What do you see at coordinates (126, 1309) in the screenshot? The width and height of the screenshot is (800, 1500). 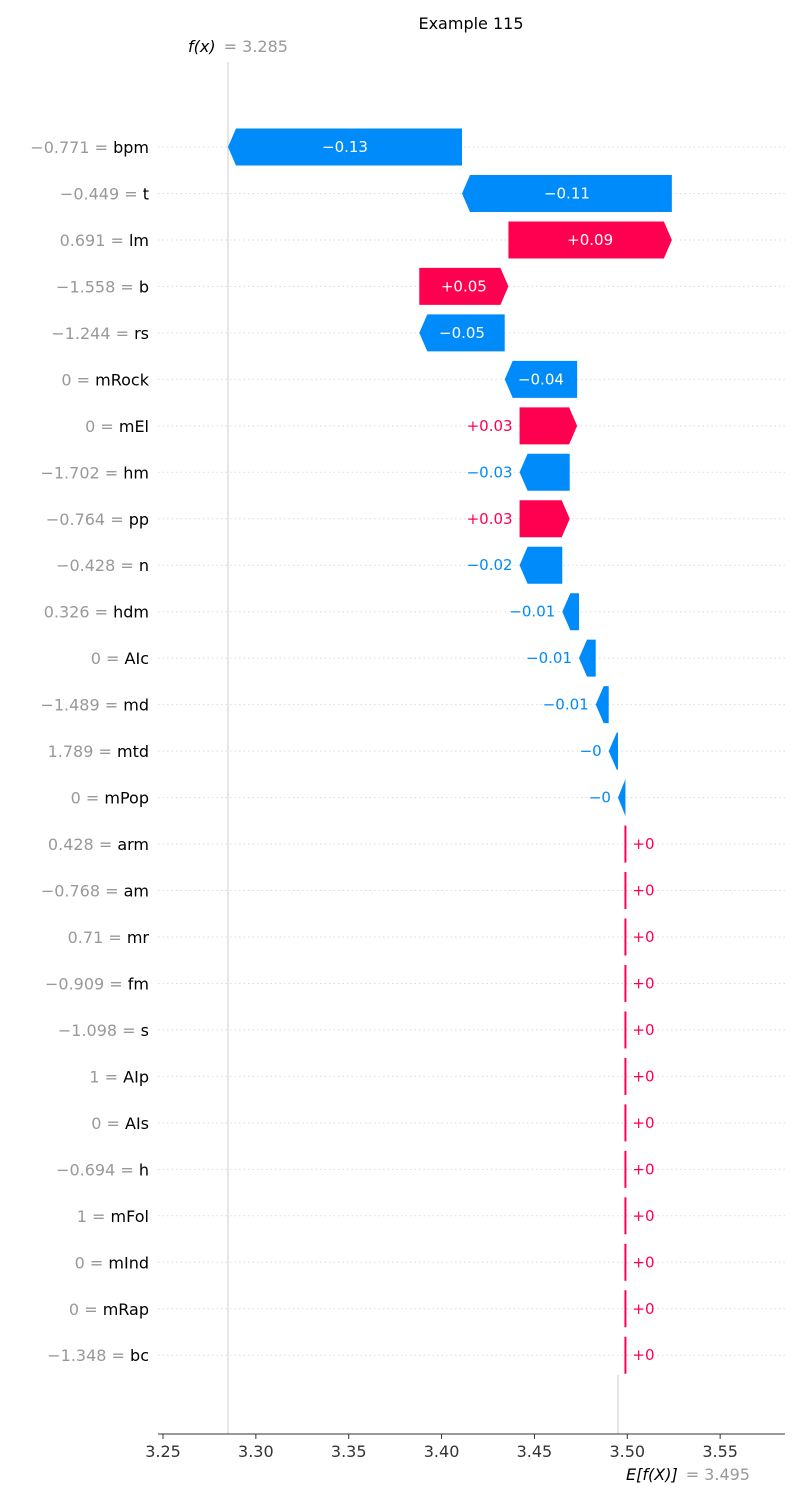 I see `feature-name: mRap` at bounding box center [126, 1309].